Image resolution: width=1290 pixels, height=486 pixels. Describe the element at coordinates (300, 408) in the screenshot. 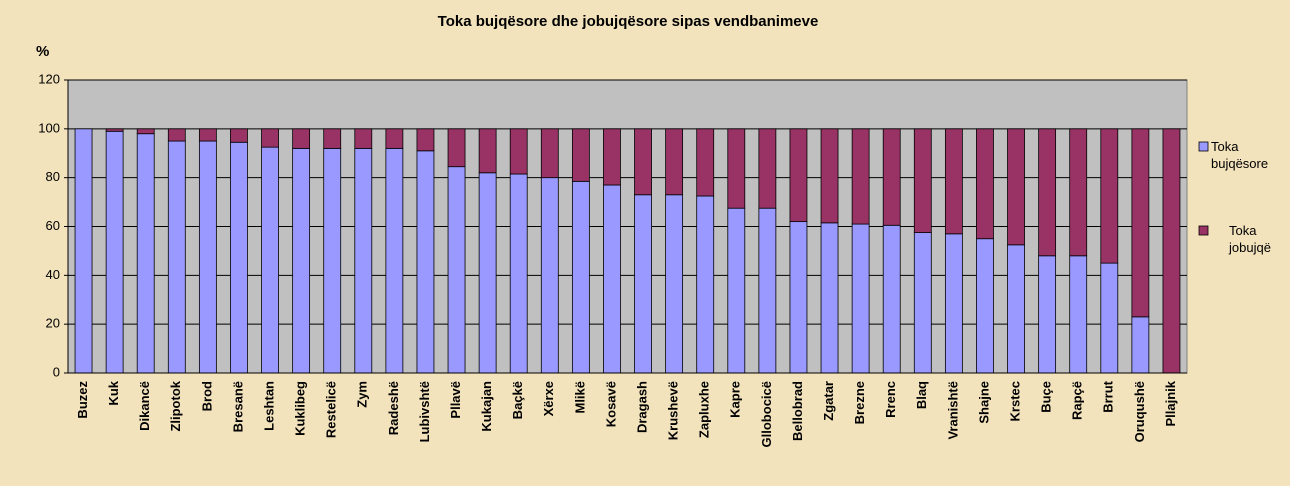

I see `x-tick-label: Kuklibeg` at that location.